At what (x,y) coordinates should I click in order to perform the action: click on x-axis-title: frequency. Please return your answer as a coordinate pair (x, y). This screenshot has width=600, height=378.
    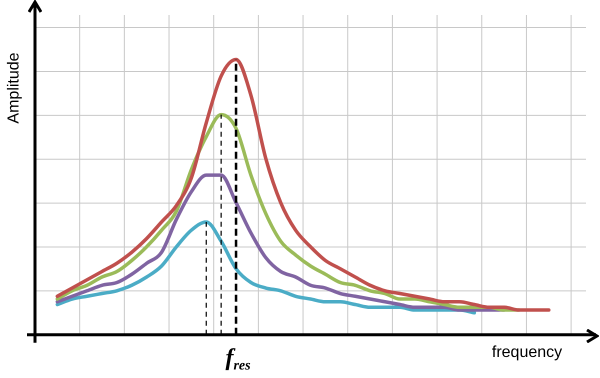
    Looking at the image, I should click on (527, 353).